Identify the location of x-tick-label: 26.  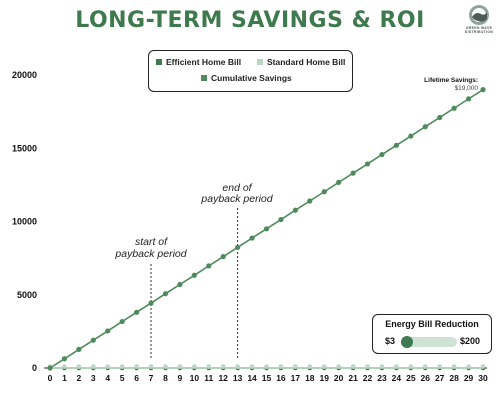
(426, 378).